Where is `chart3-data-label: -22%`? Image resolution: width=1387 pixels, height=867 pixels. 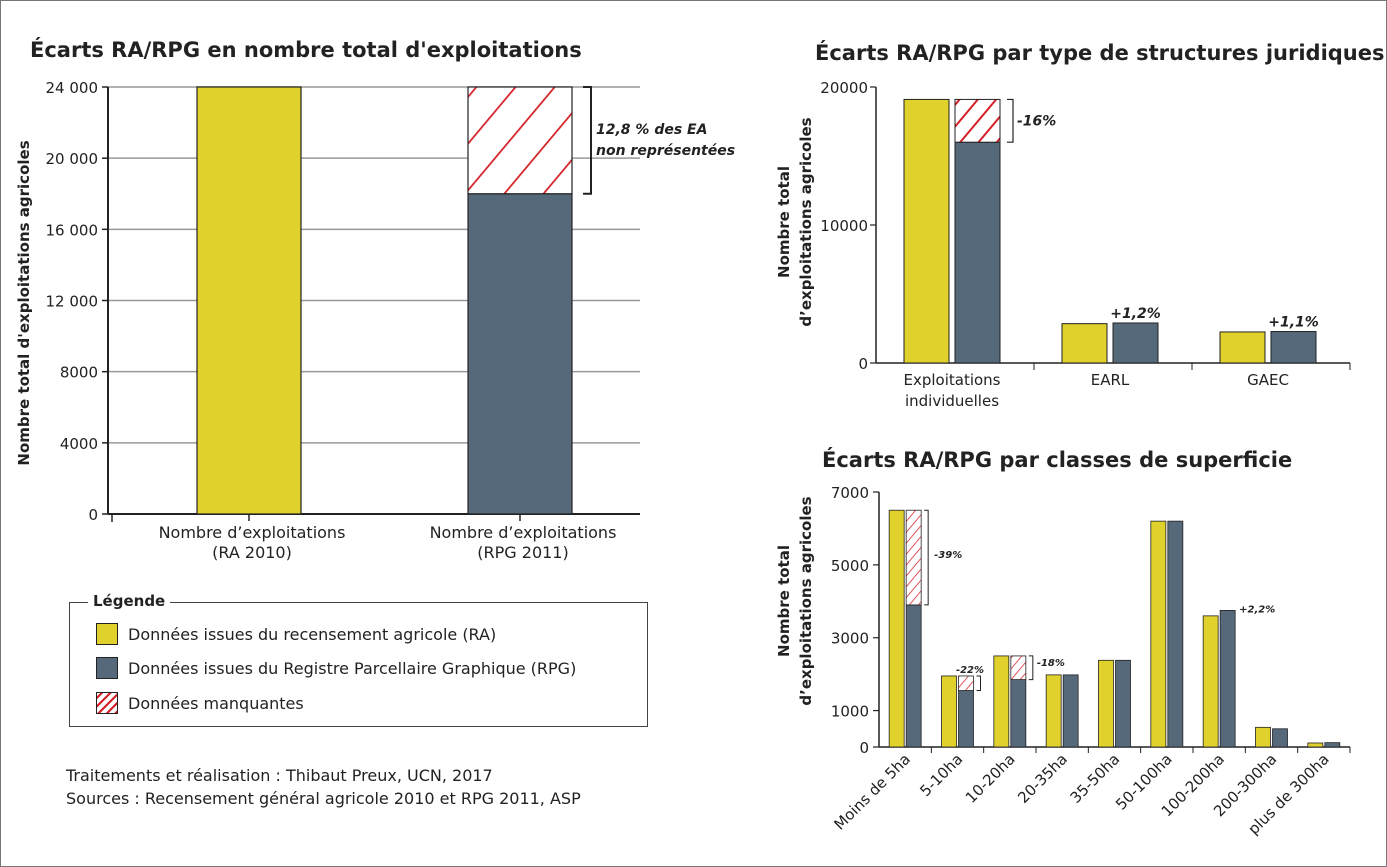
chart3-data-label: -22% is located at coordinates (970, 670).